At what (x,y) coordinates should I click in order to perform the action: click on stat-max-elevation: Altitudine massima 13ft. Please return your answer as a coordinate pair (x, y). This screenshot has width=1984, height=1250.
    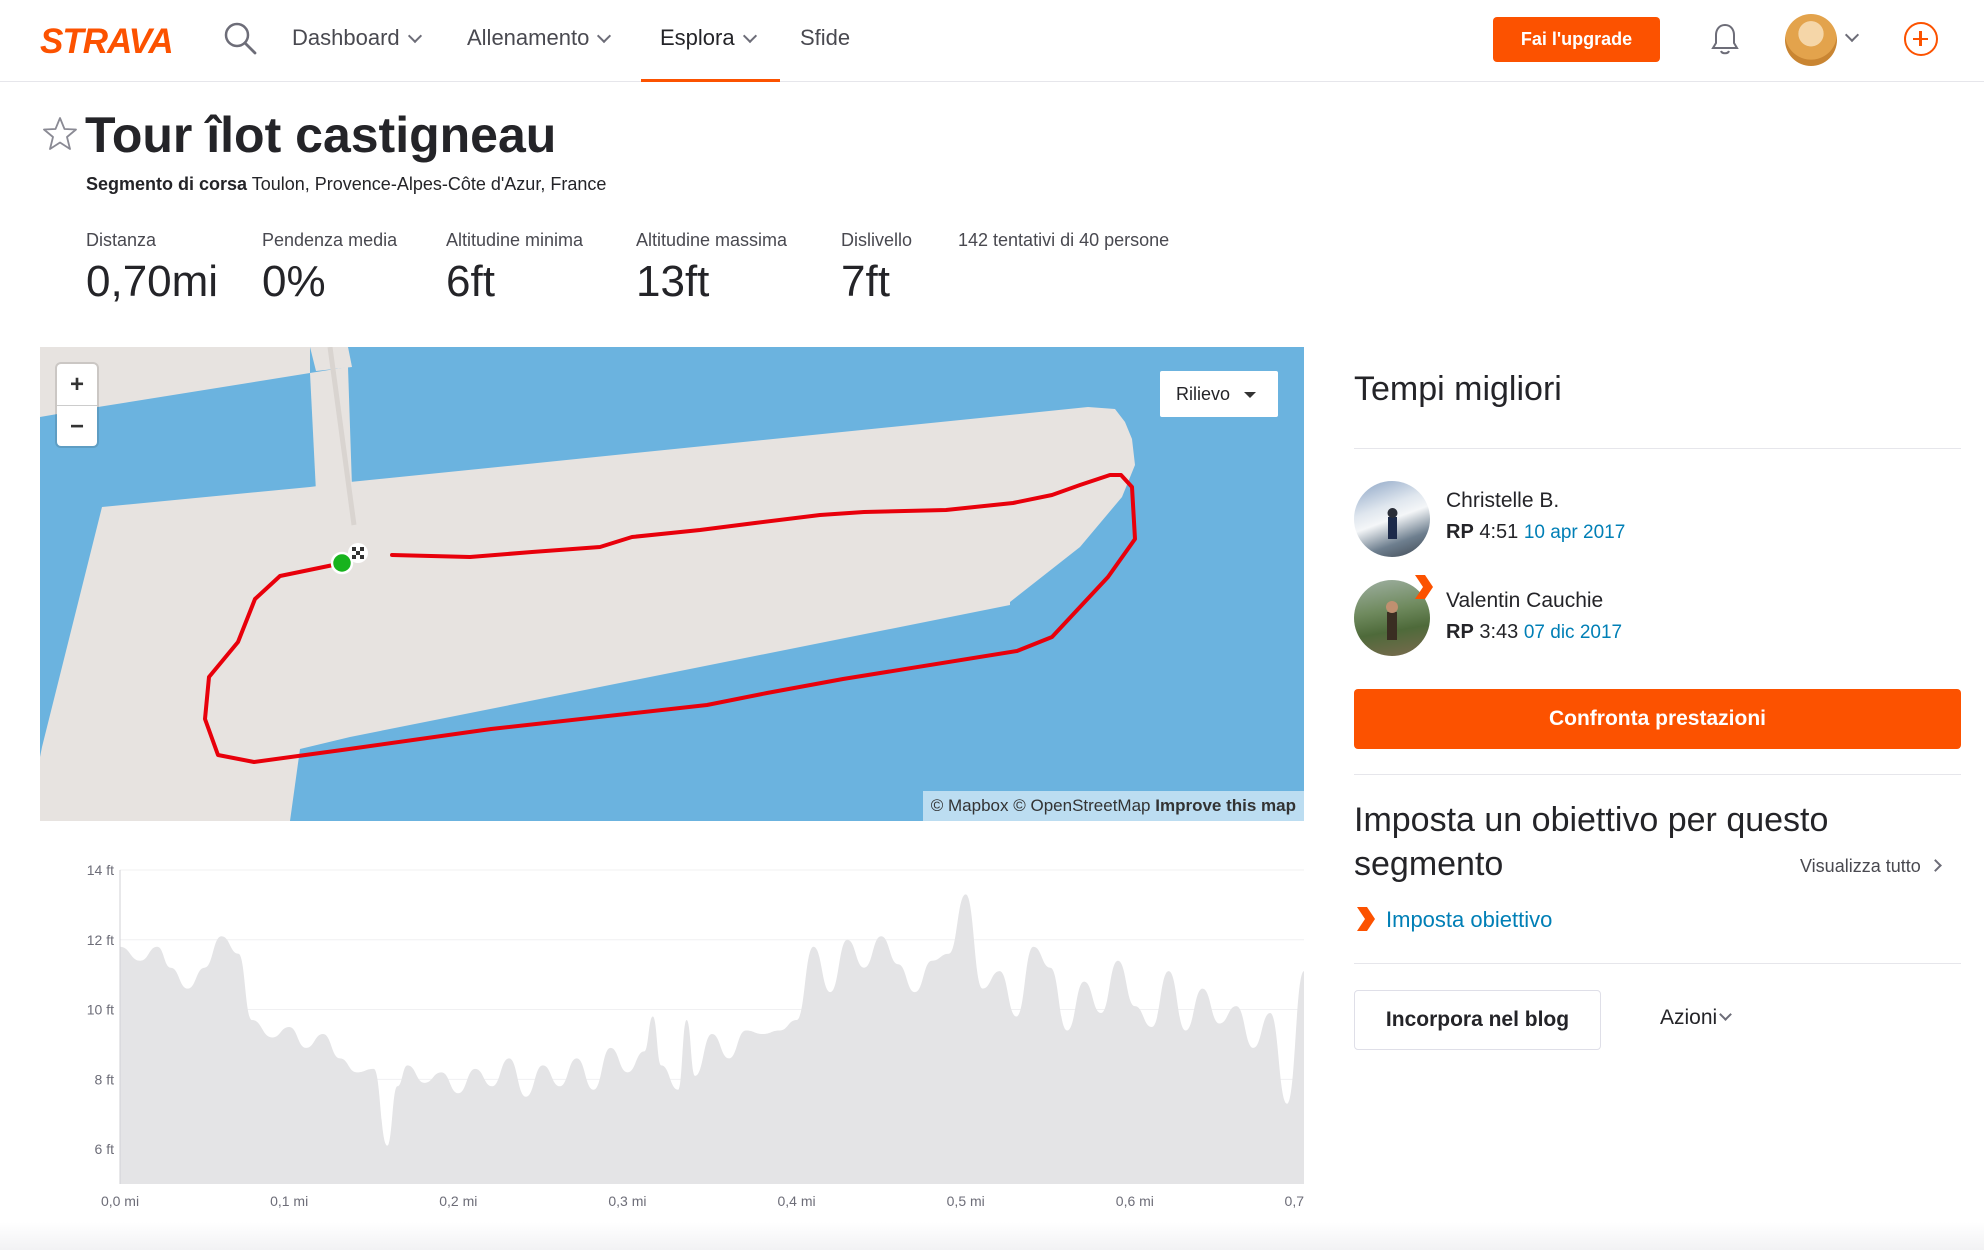
    Looking at the image, I should click on (711, 268).